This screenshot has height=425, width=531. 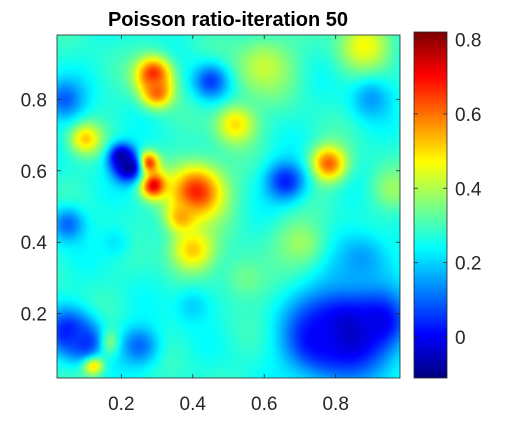 I want to click on x-tick-label: 0.2, so click(x=121, y=404).